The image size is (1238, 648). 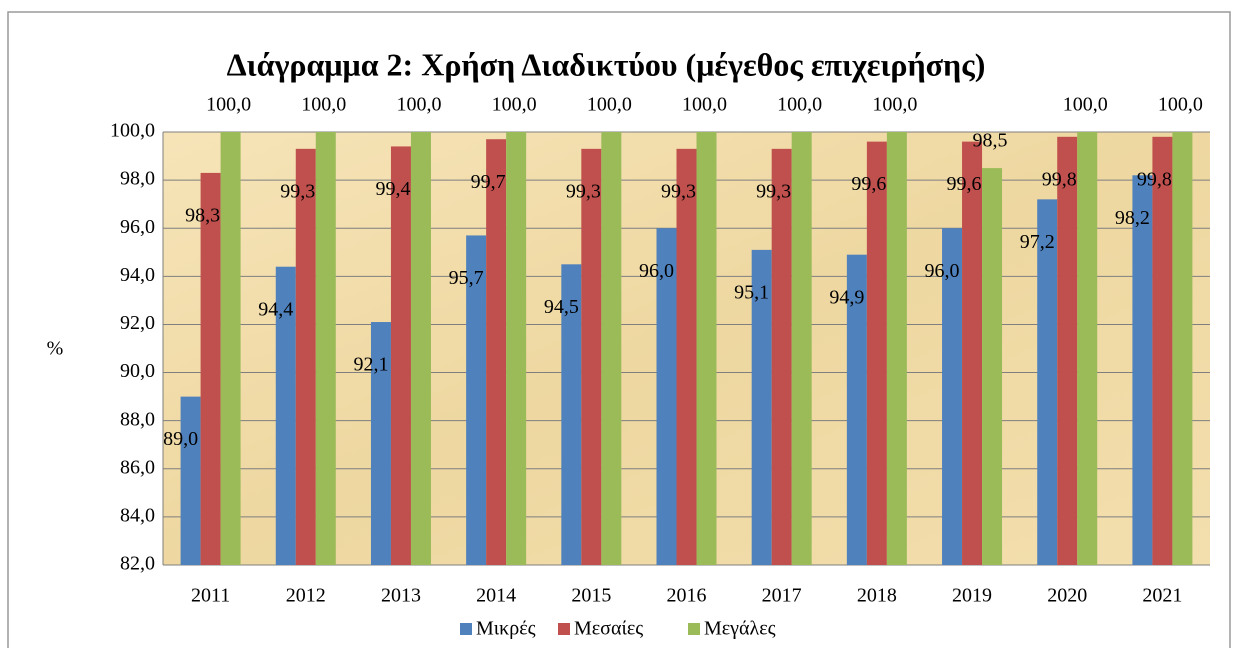 What do you see at coordinates (488, 182) in the screenshot?
I see `value-label: 99,7` at bounding box center [488, 182].